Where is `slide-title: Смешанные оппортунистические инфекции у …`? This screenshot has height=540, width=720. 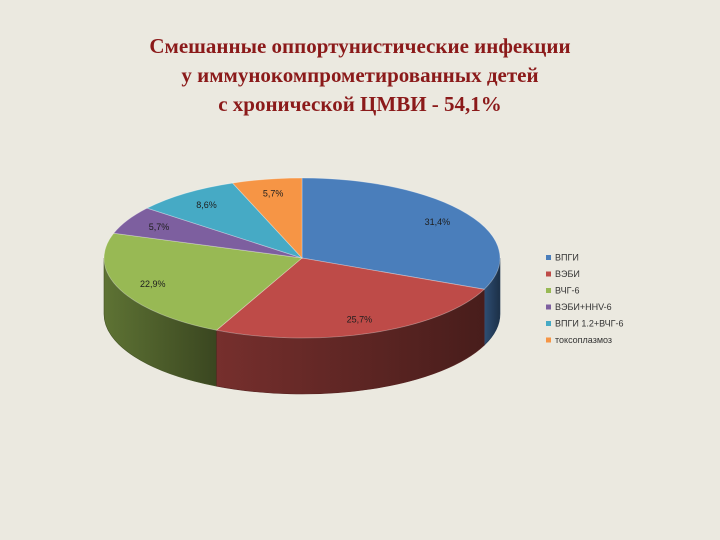
slide-title: Смешанные оппортунистические инфекции у … is located at coordinates (360, 75).